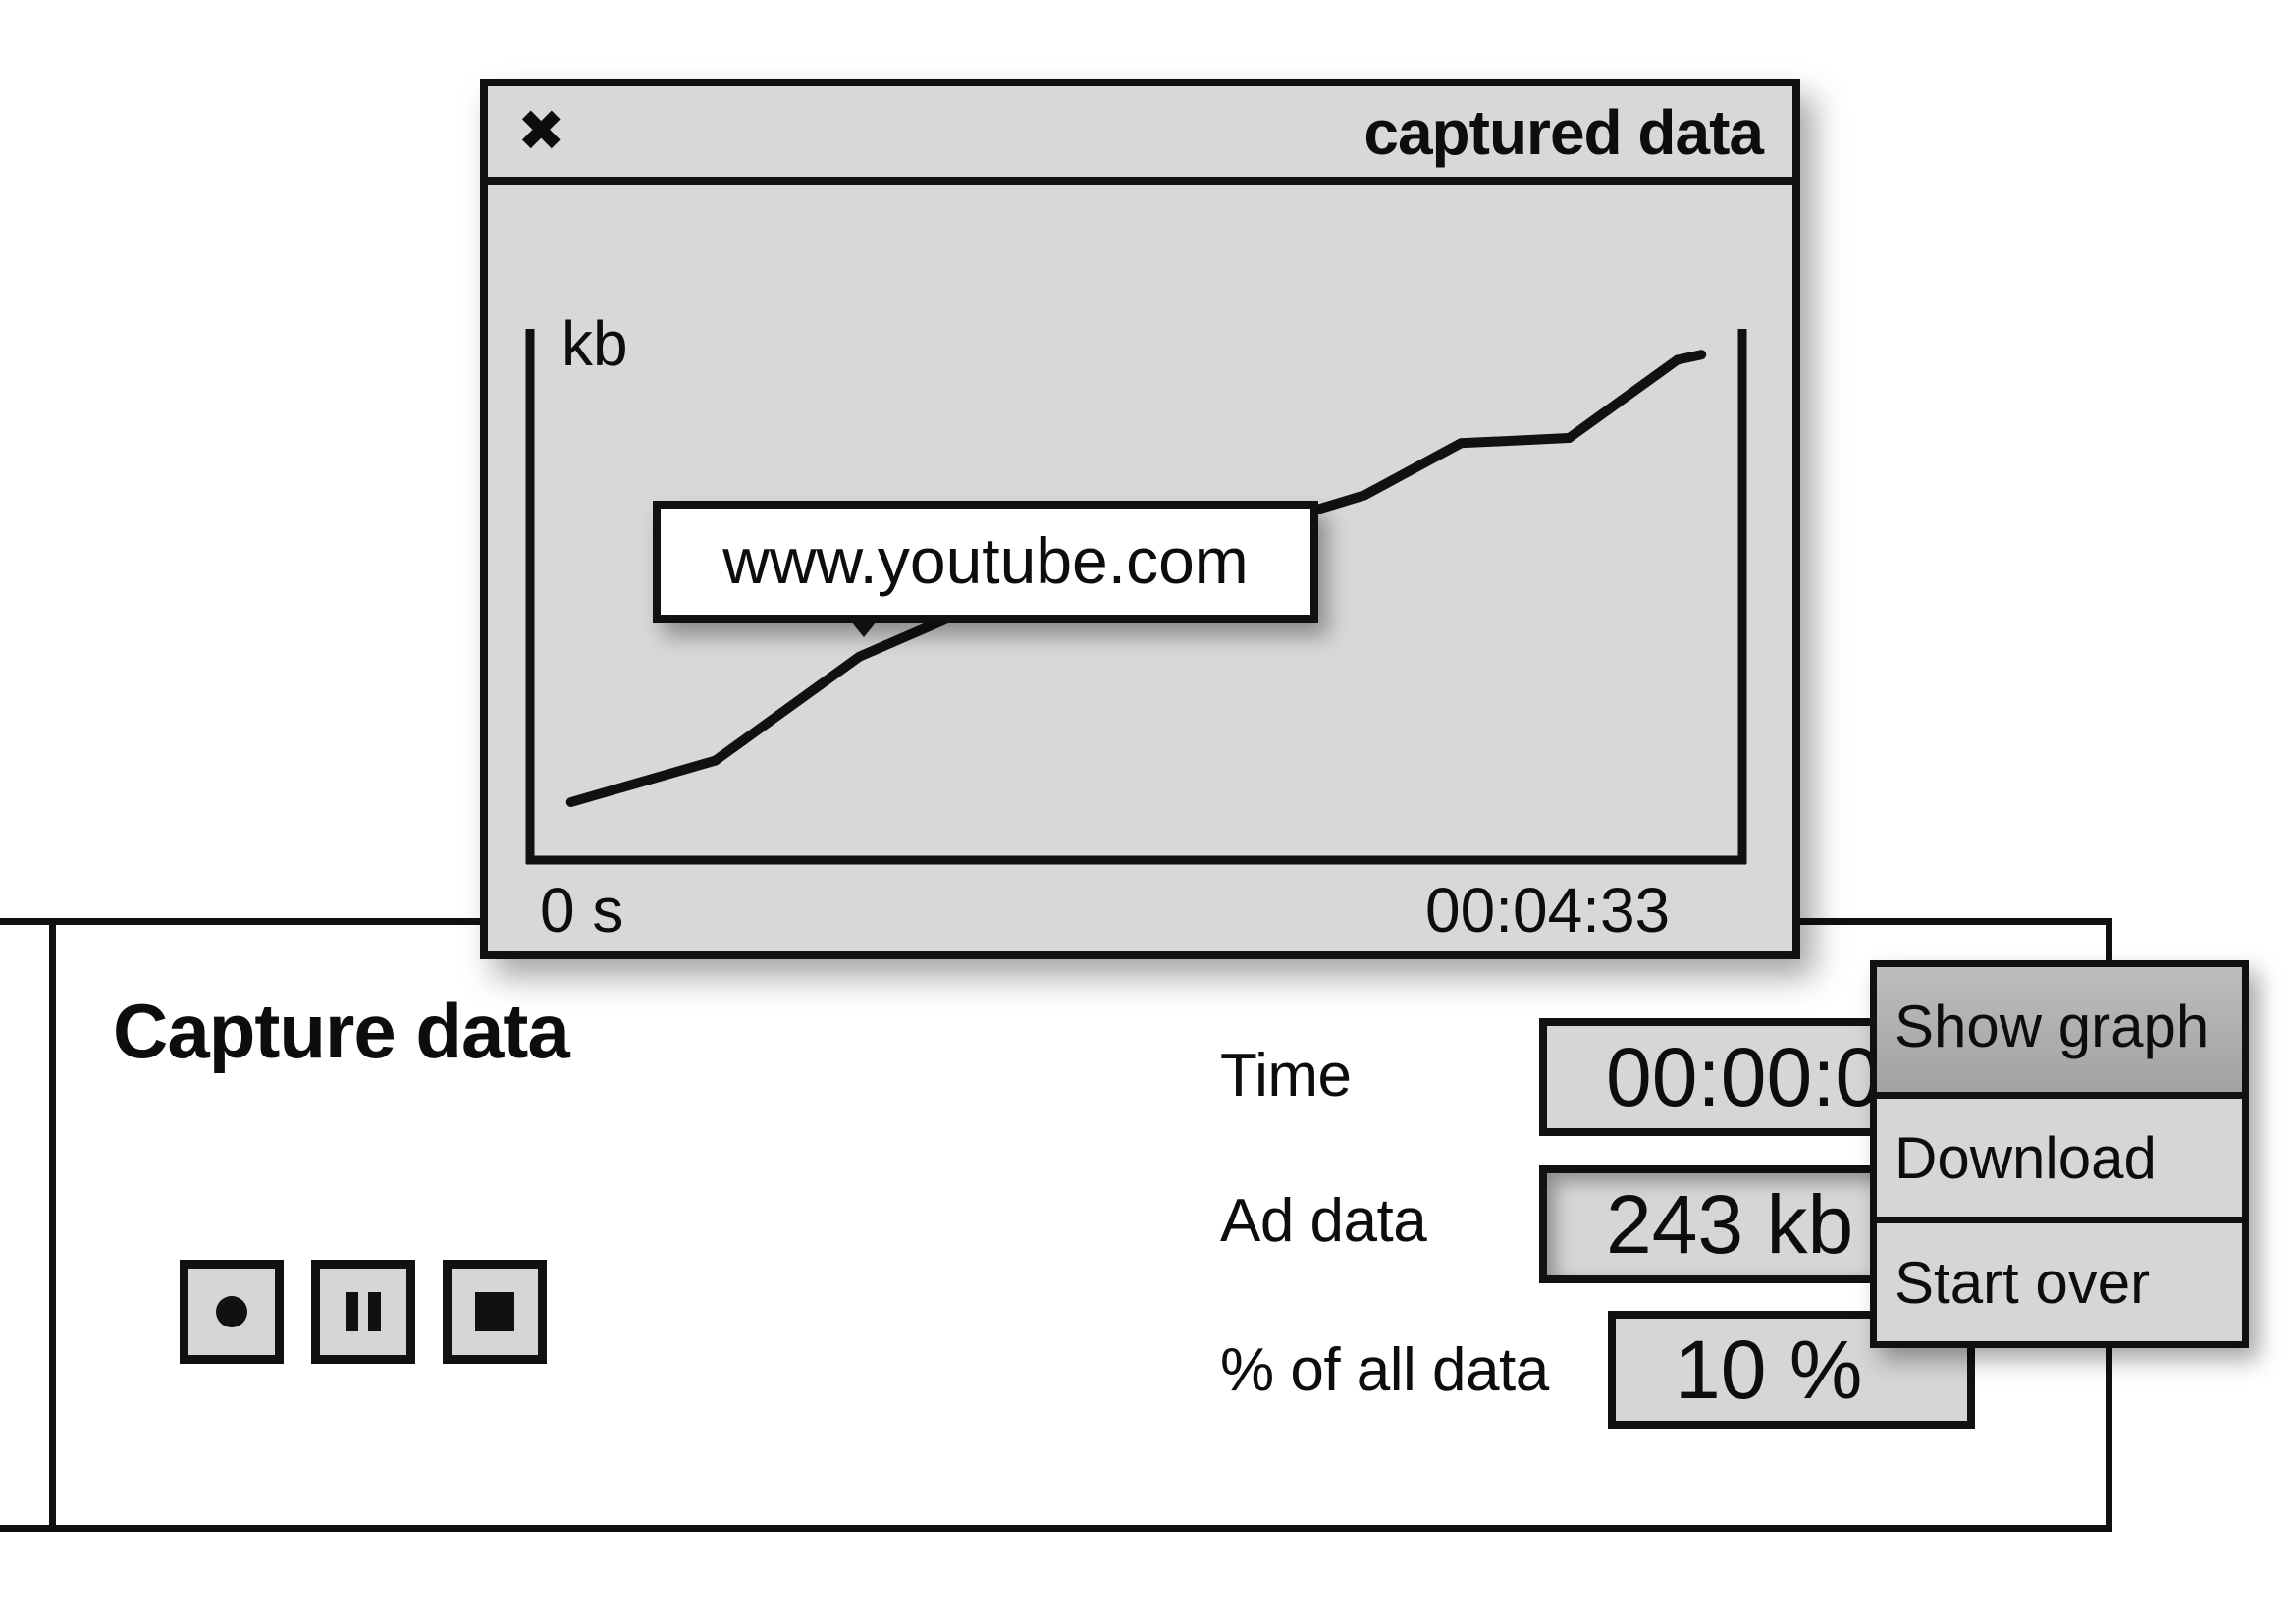 The height and width of the screenshot is (1624, 2296). What do you see at coordinates (1564, 132) in the screenshot?
I see `window-title: captured data` at bounding box center [1564, 132].